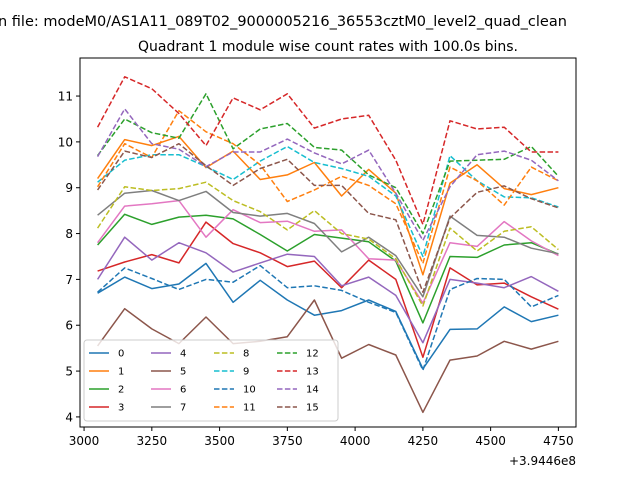 This screenshot has height=484, width=640. I want to click on x-tick-label: 3750, so click(287, 441).